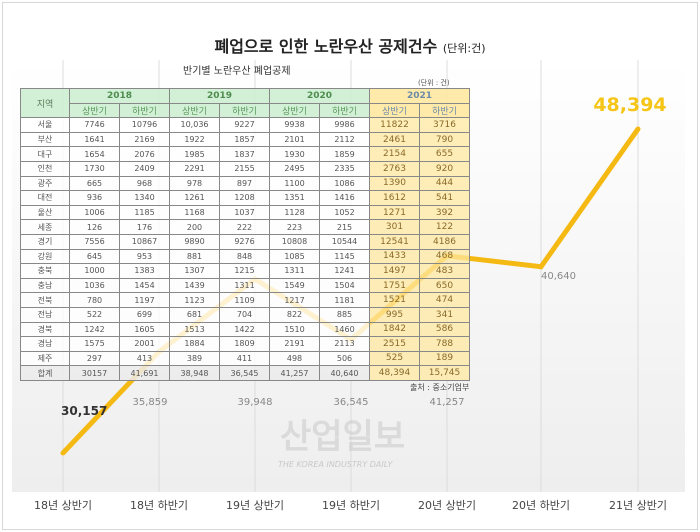 The image size is (700, 532). What do you see at coordinates (444, 271) in the screenshot?
I see `value-cell: 483` at bounding box center [444, 271].